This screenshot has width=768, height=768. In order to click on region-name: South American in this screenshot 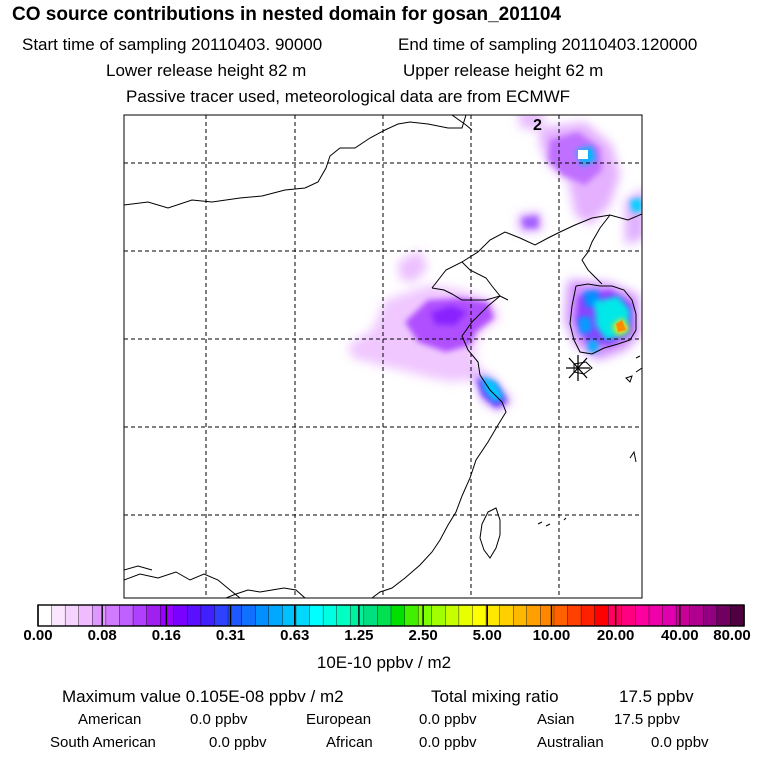, I will do `click(103, 742)`.